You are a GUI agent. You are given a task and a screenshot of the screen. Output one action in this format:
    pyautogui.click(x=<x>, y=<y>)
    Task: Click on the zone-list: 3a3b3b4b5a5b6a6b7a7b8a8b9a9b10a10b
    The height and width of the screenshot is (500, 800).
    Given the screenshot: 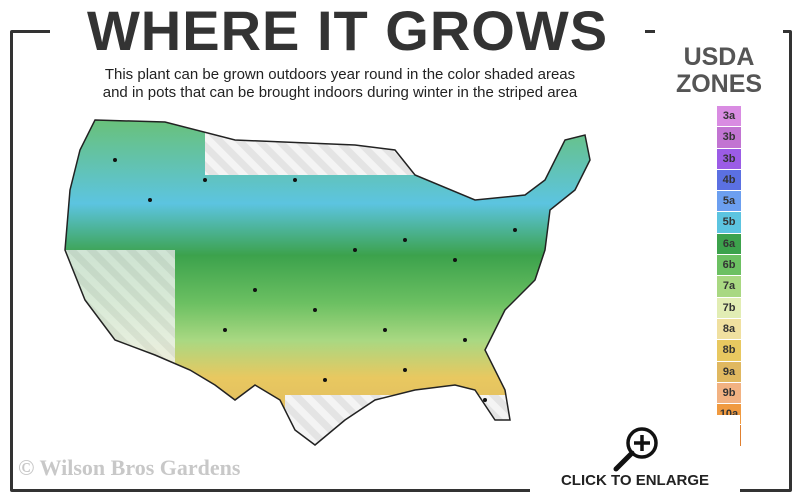 What is the action you would take?
    pyautogui.click(x=729, y=276)
    